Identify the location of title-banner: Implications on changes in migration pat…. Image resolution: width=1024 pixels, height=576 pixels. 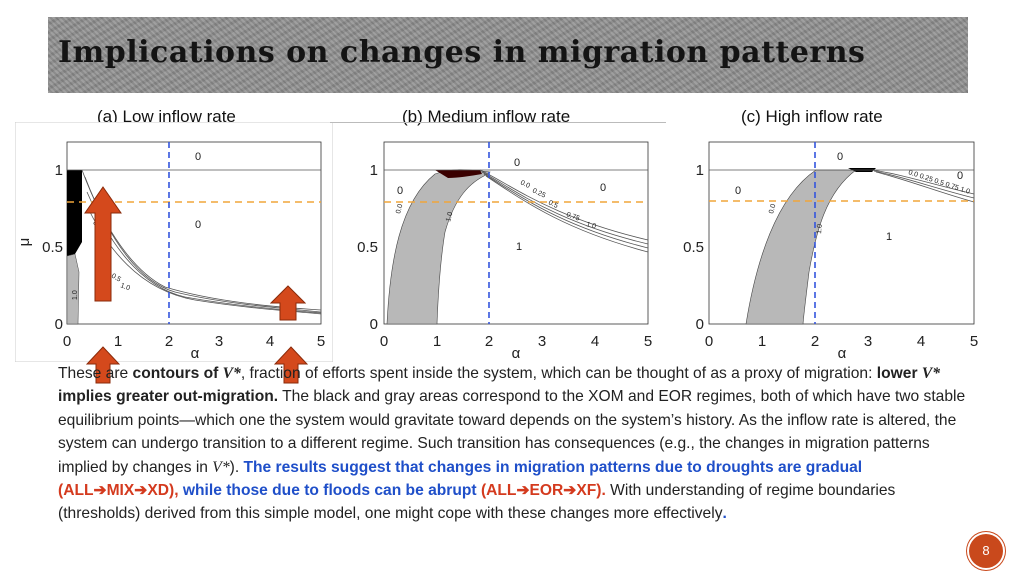
(508, 55).